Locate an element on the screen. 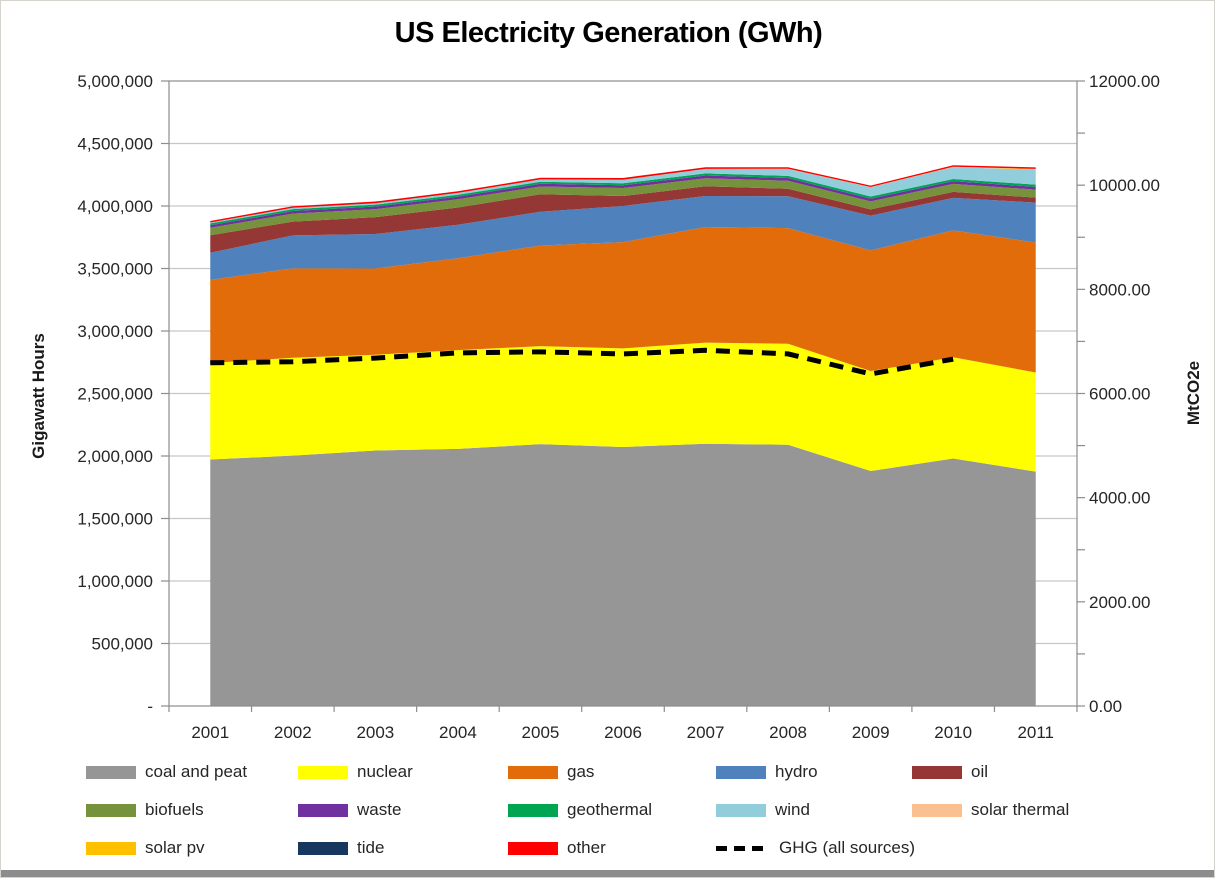 Image resolution: width=1215 pixels, height=878 pixels. left-axis-tick-label: 4,000,000 is located at coordinates (115, 206).